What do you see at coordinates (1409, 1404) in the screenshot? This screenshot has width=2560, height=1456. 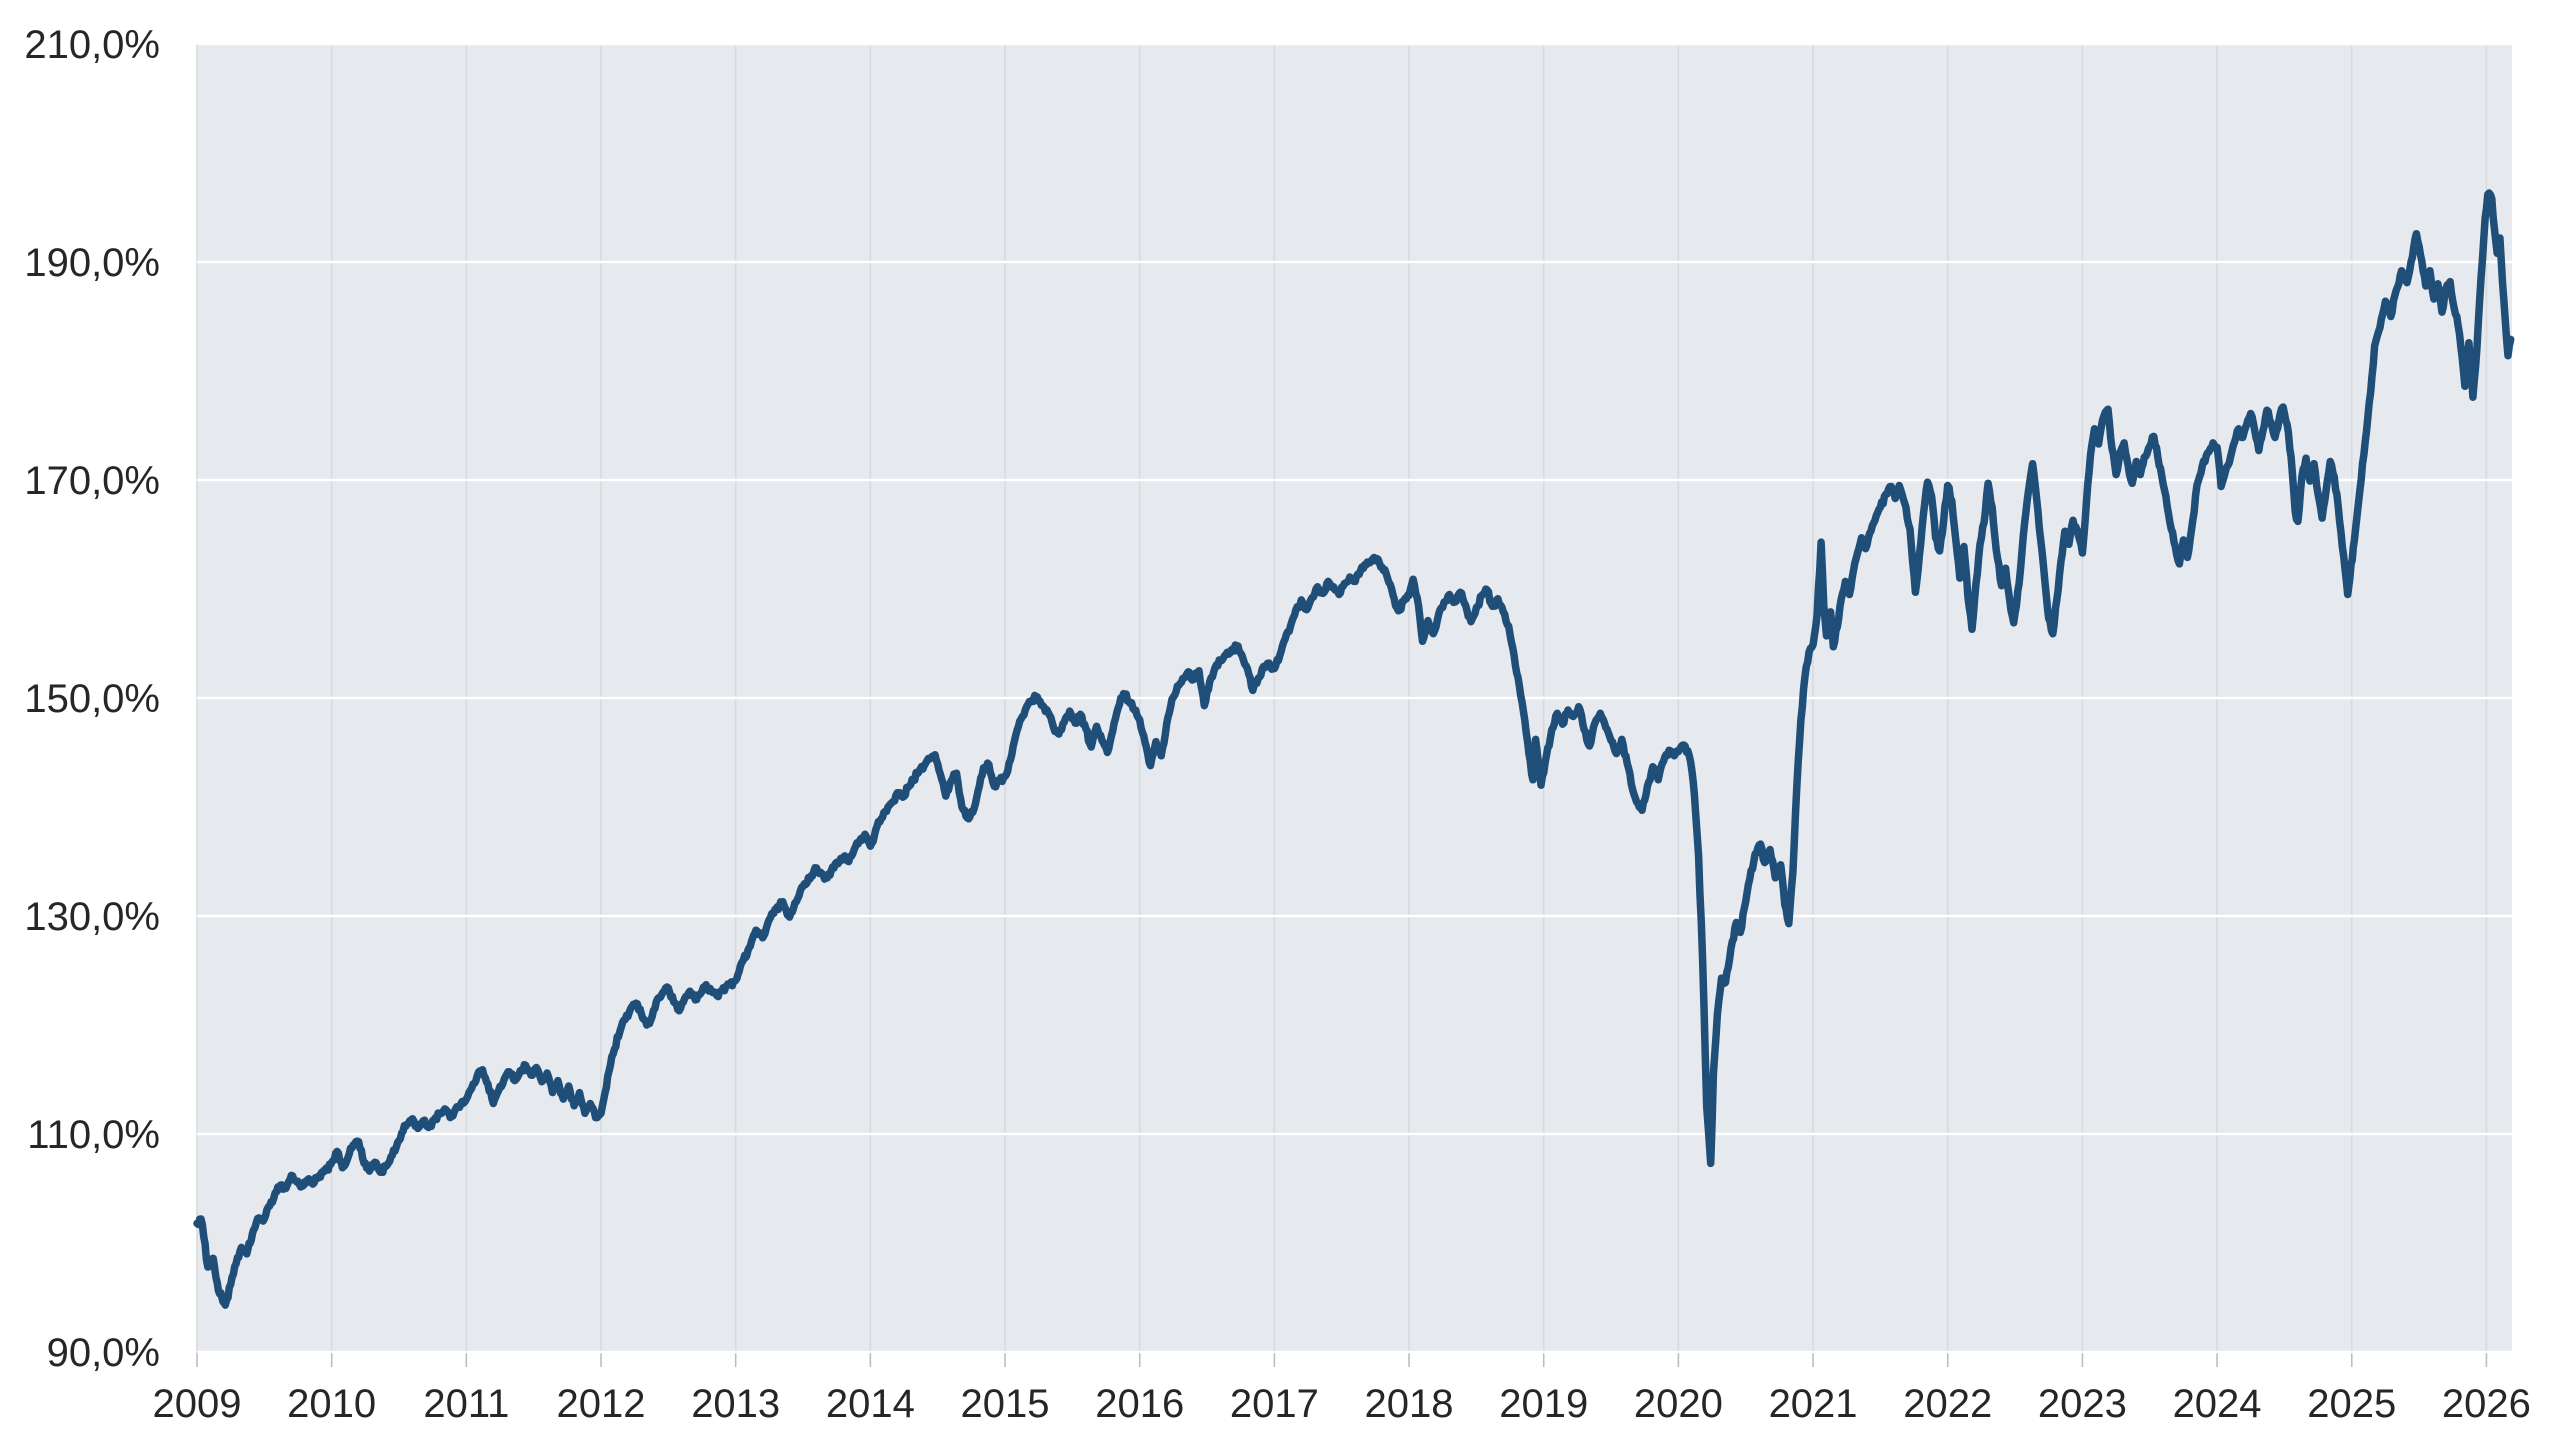 I see `x-axis-label: 2018` at bounding box center [1409, 1404].